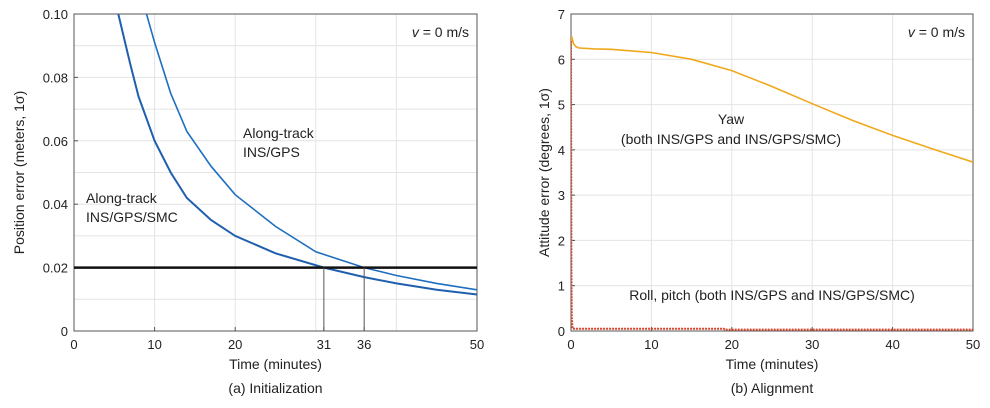 Image resolution: width=990 pixels, height=408 pixels. What do you see at coordinates (544, 172) in the screenshot?
I see `y-axis-label: Attitude error (degrees, 1σ)` at bounding box center [544, 172].